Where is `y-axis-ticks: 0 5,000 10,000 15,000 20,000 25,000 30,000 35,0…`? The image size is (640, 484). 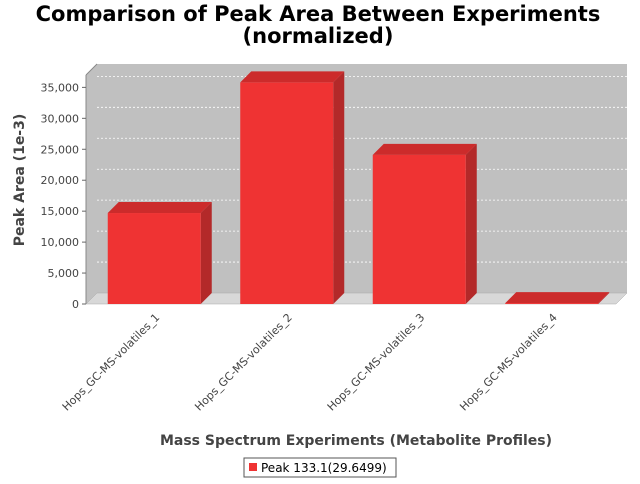
y-axis-ticks: 0 5,000 10,000 15,000 20,000 25,000 30,000 35,0… is located at coordinates (63, 196).